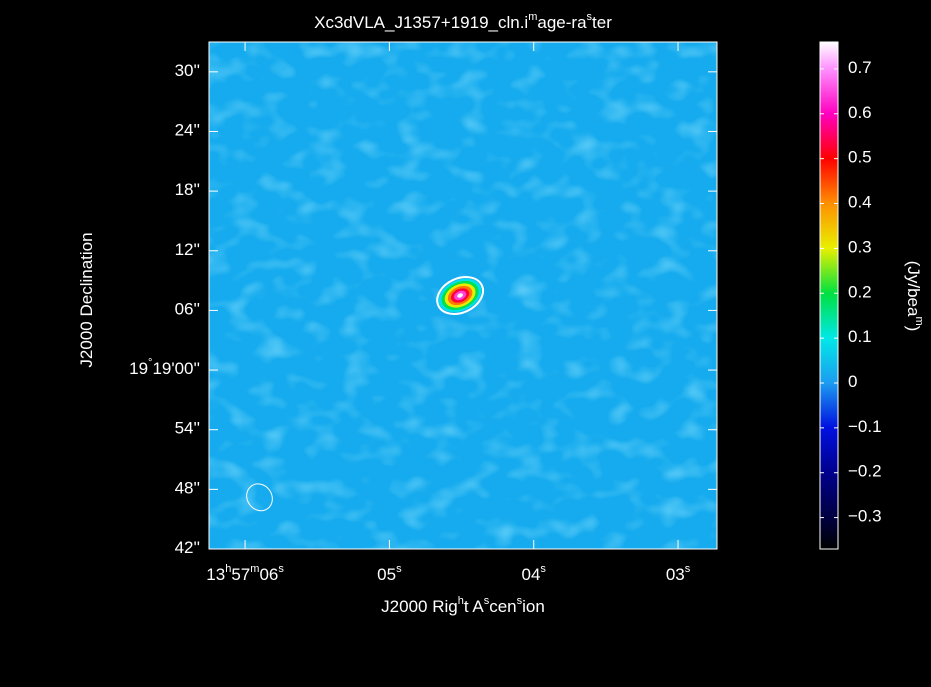  Describe the element at coordinates (678, 574) in the screenshot. I see `x-tick-label: 03s` at that location.